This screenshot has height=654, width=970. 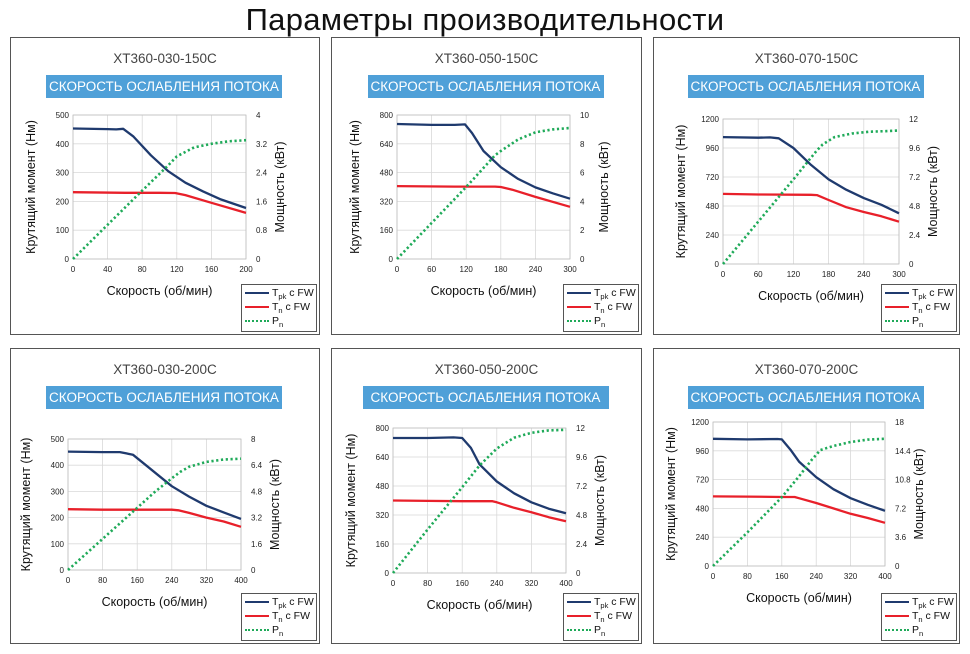 I want to click on y-tick-label: 100, so click(x=63, y=230).